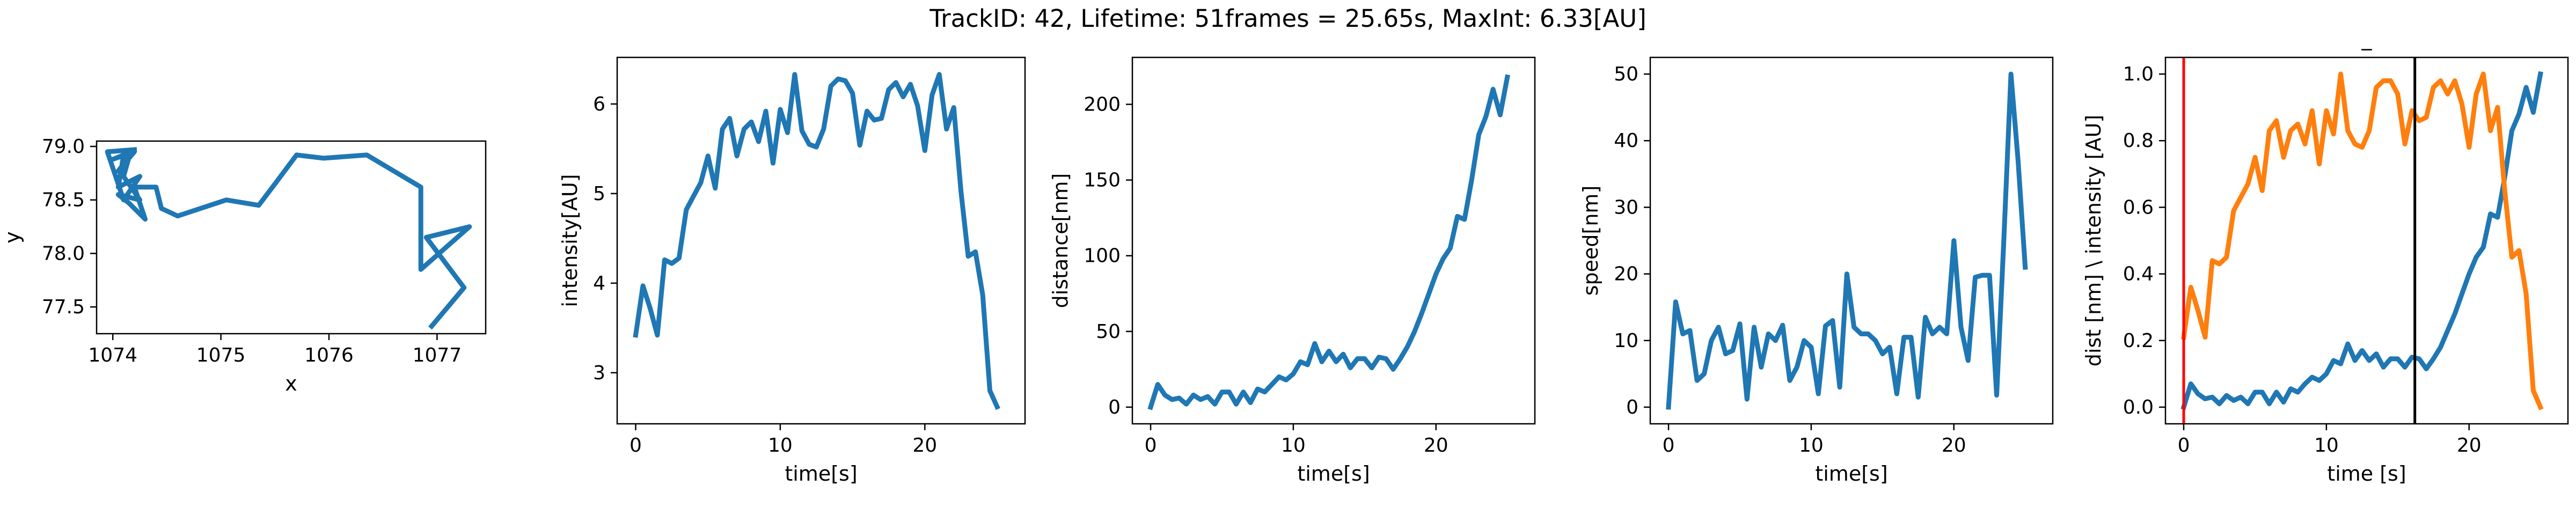 The height and width of the screenshot is (515, 2576). I want to click on chart-title: _, so click(2367, 38).